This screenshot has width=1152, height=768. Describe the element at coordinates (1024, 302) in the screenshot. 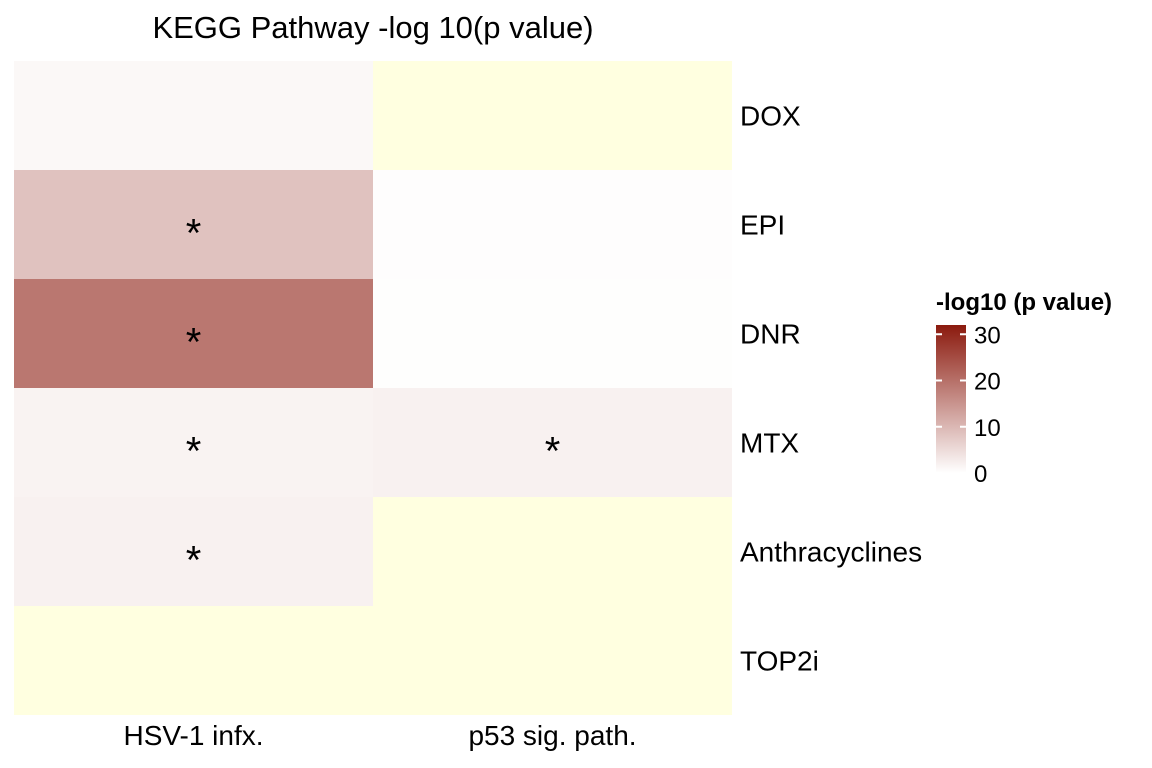

I see `legend-title: -log10 (p value)` at that location.